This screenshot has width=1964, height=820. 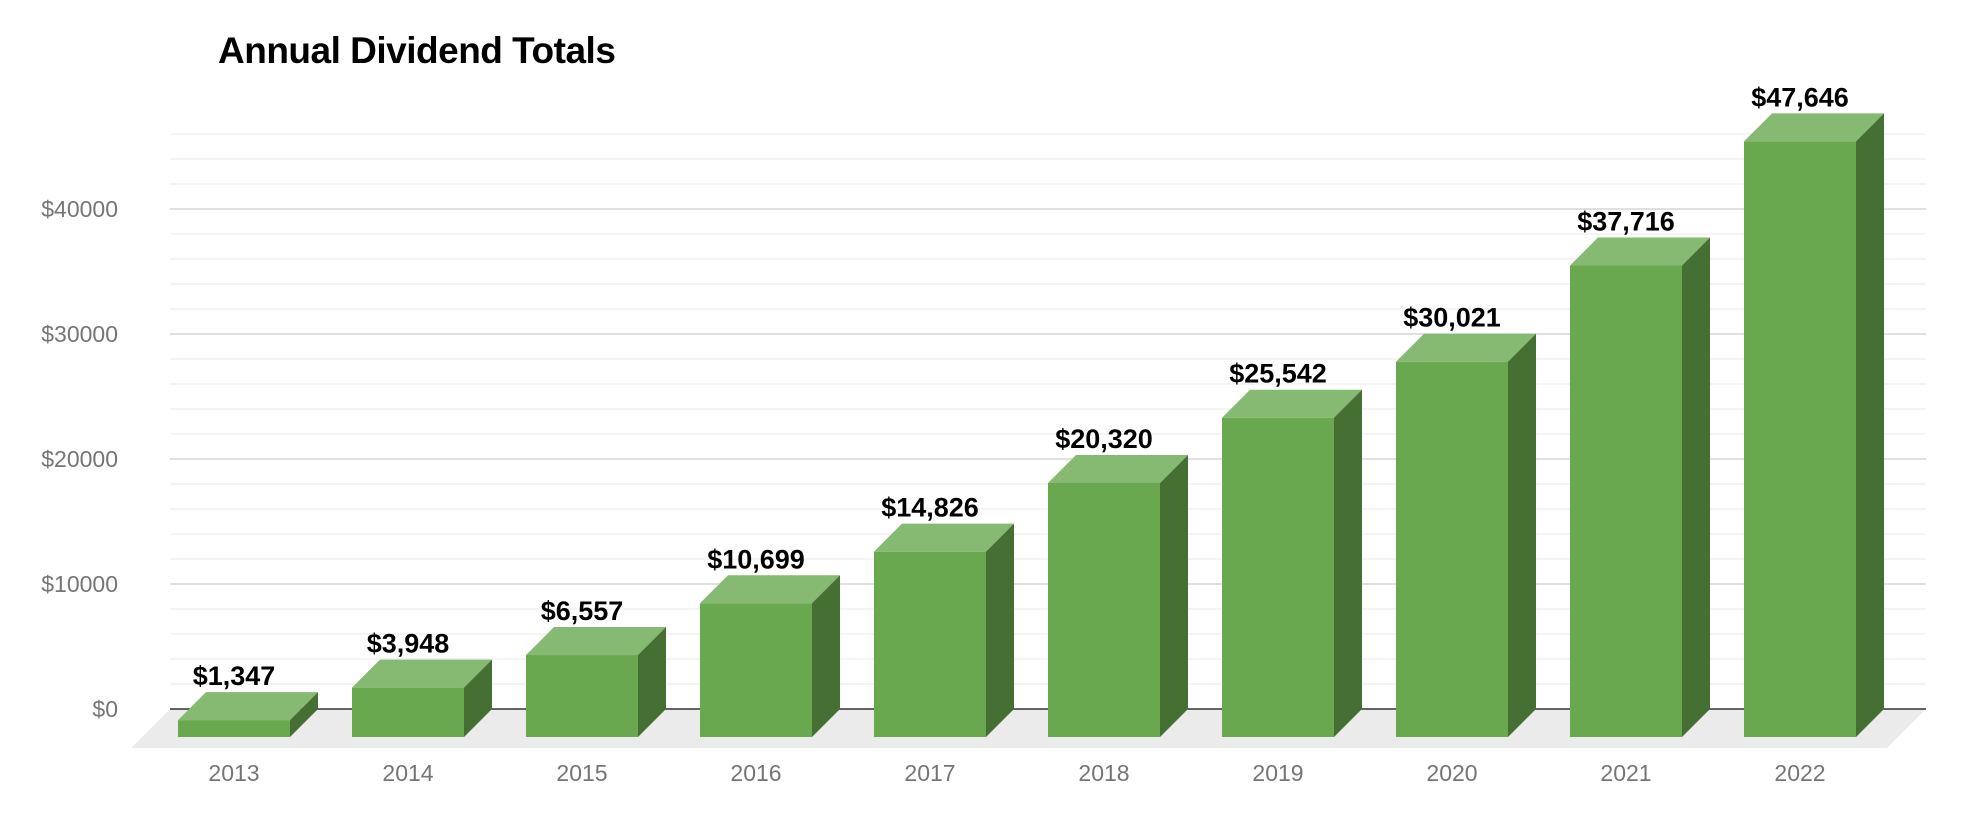 I want to click on data-label: $6,557, so click(x=582, y=611).